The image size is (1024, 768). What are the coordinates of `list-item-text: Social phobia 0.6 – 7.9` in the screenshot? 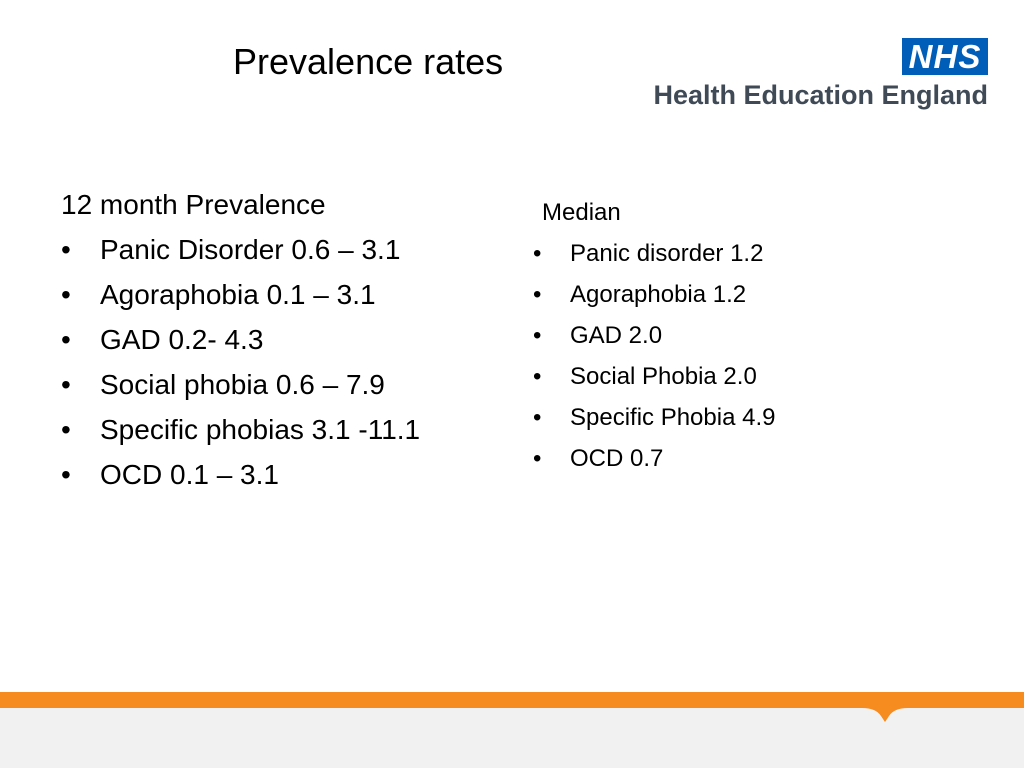 It's located at (242, 384).